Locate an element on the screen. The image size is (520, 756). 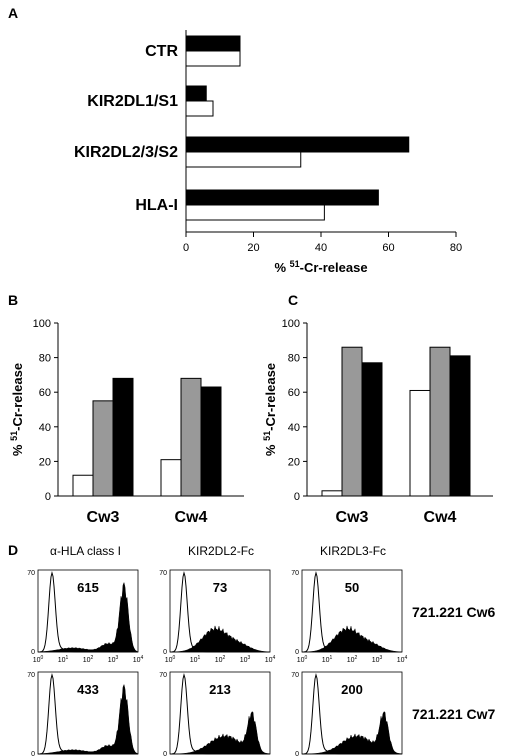
row-label: 721.221 Cw6 is located at coordinates (453, 612).